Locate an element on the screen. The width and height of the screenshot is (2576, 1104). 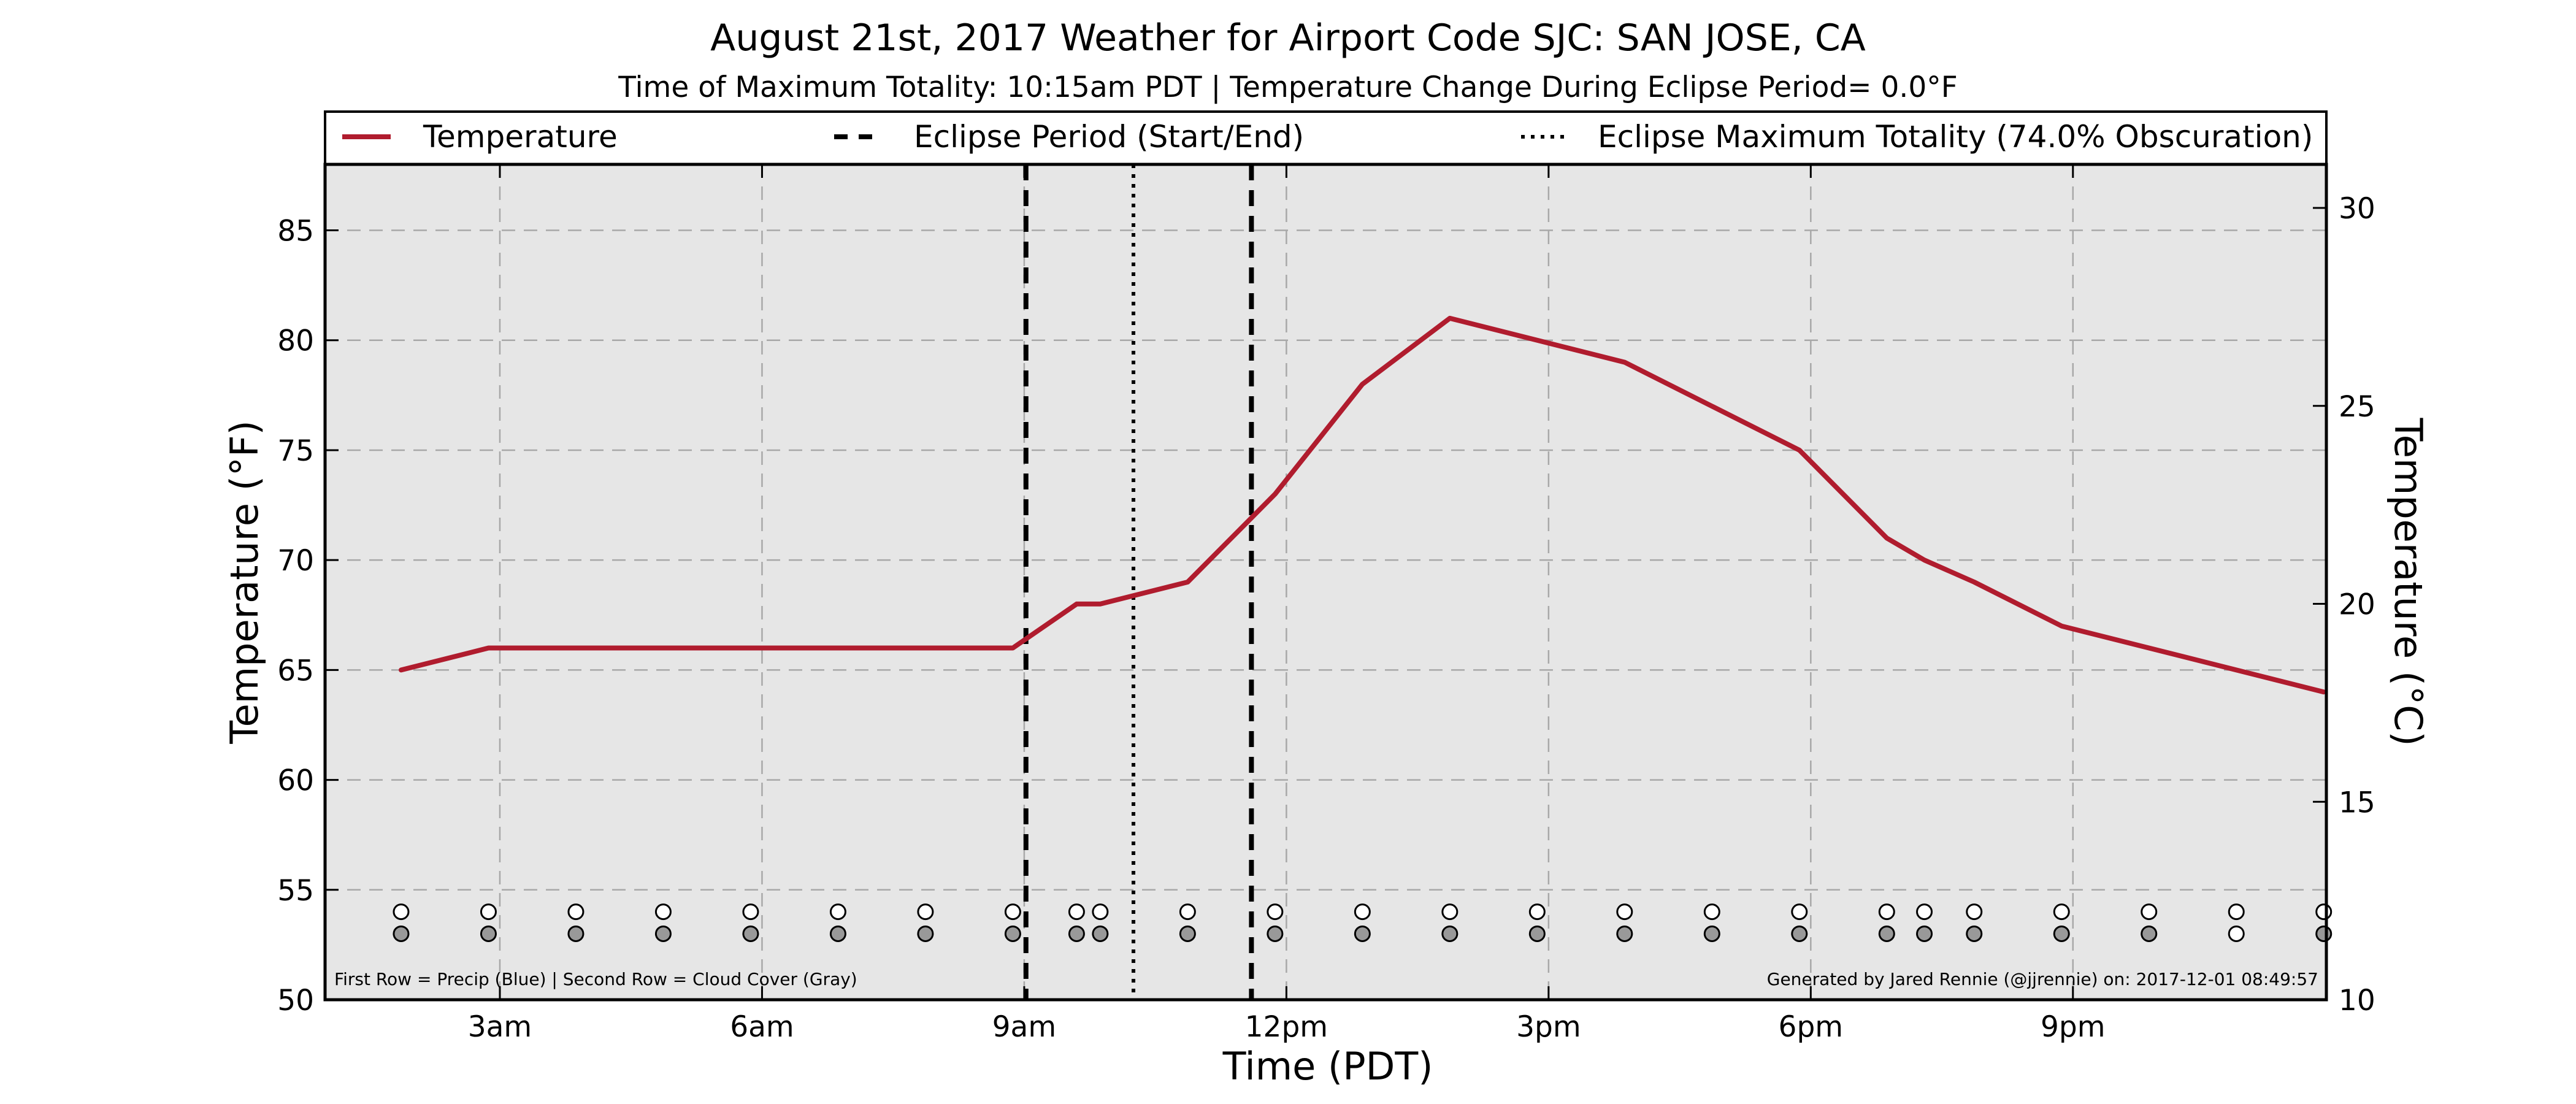
y-tick-label: 50 is located at coordinates (295, 1001).